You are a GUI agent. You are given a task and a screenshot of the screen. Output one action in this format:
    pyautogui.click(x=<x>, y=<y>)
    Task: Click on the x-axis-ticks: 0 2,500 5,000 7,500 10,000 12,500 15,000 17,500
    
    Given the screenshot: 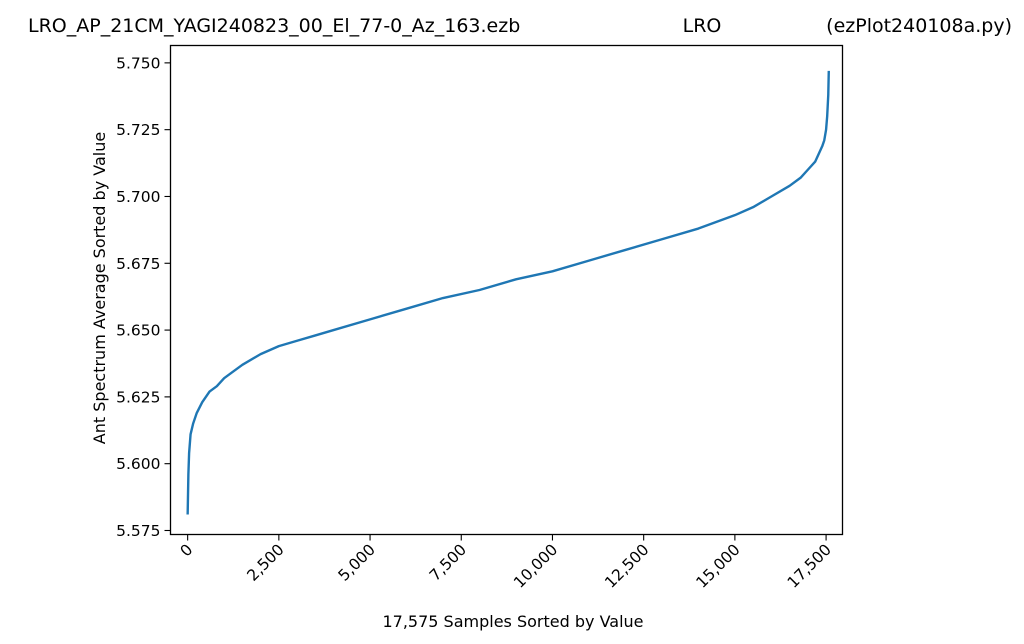 What is the action you would take?
    pyautogui.click(x=506, y=563)
    